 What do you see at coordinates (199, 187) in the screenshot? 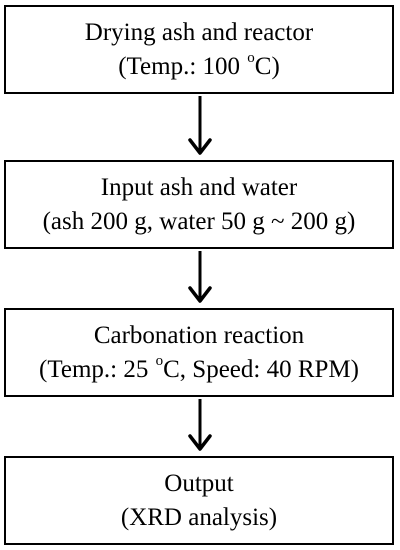
I see `step-input-title: Input ash and water` at bounding box center [199, 187].